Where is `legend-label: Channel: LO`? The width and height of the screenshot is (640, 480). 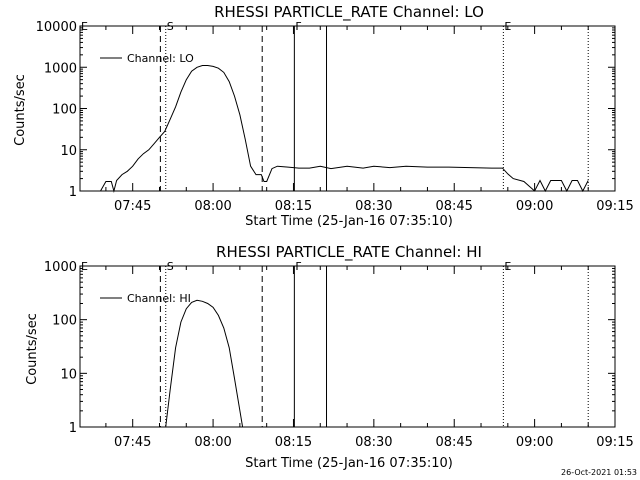
legend-label: Channel: LO is located at coordinates (160, 58).